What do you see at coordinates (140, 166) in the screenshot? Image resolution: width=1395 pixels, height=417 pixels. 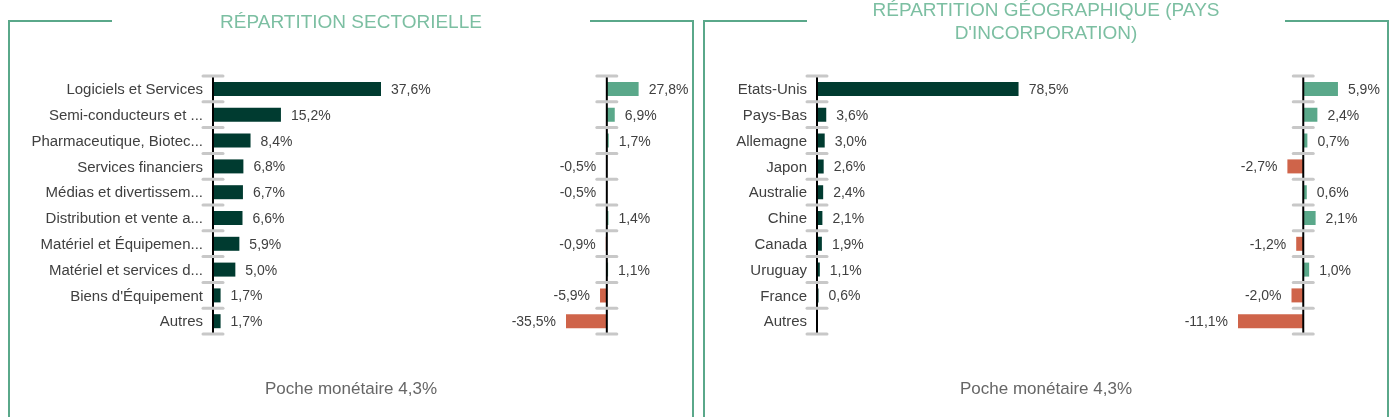 I see `y-tick-label: Services financiers` at bounding box center [140, 166].